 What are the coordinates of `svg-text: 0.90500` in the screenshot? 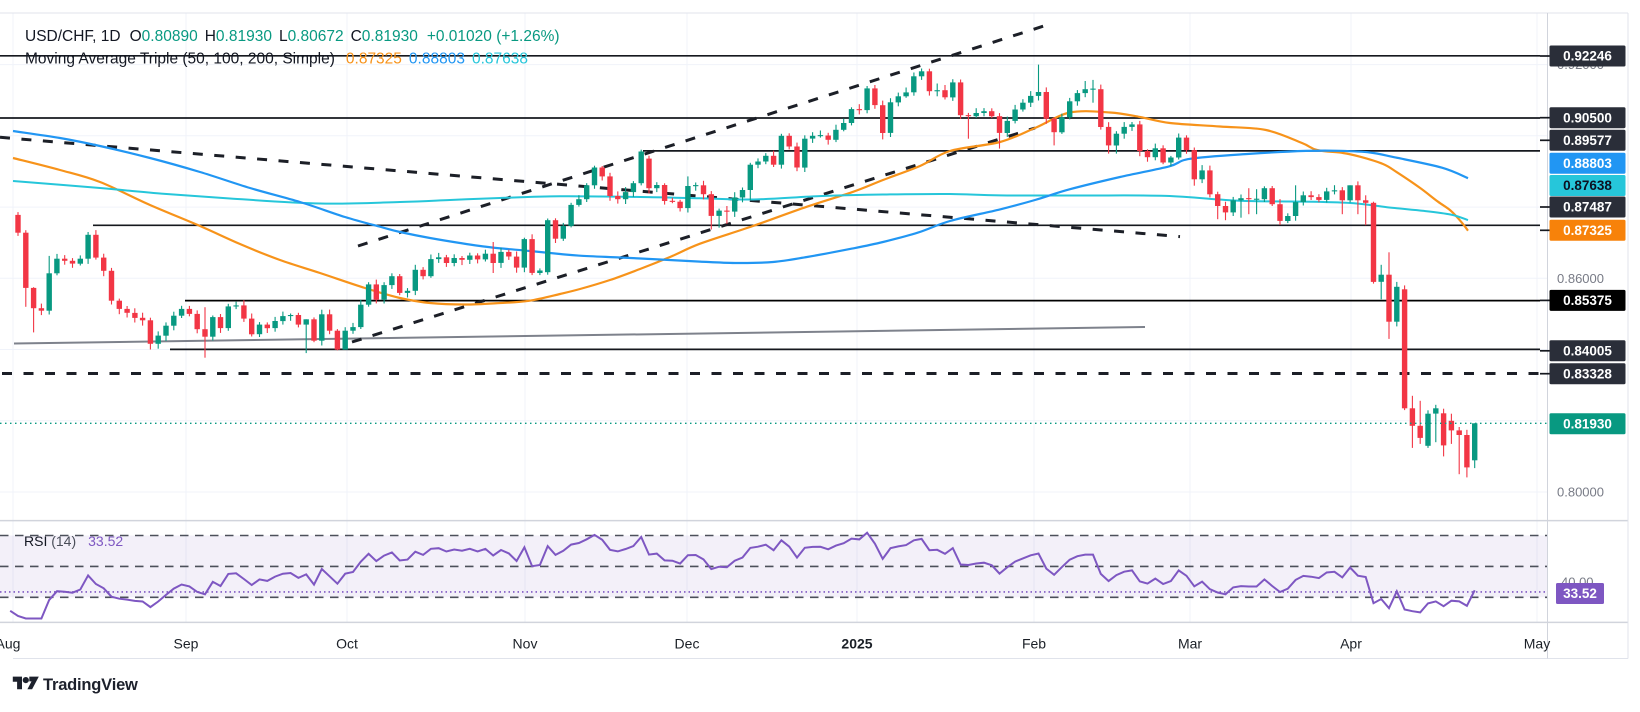 It's located at (1587, 117).